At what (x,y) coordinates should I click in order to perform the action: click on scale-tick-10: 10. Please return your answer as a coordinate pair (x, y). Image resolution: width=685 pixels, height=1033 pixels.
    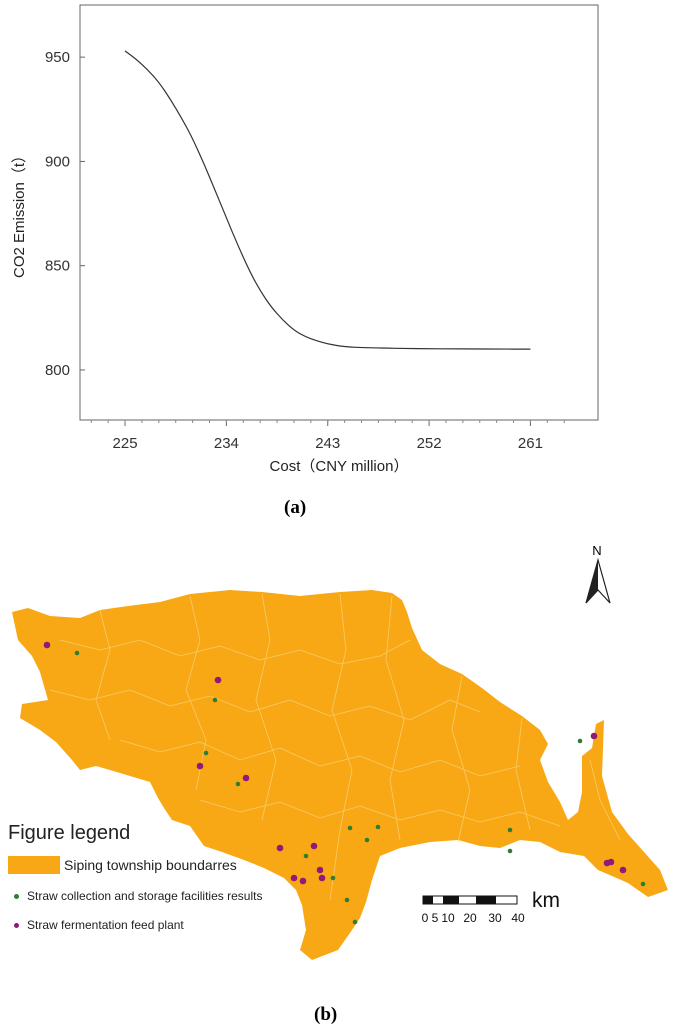
    Looking at the image, I should click on (448, 918).